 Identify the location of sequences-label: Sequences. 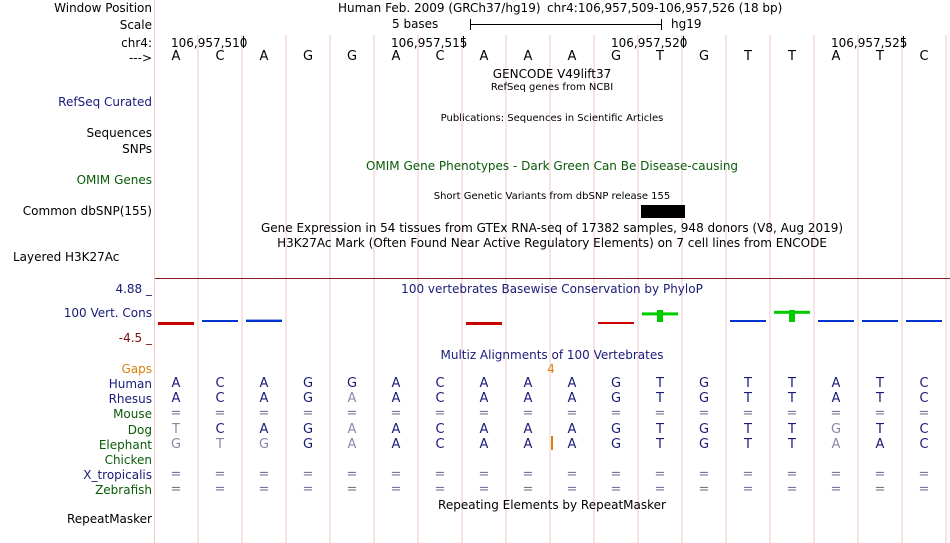
(119, 133).